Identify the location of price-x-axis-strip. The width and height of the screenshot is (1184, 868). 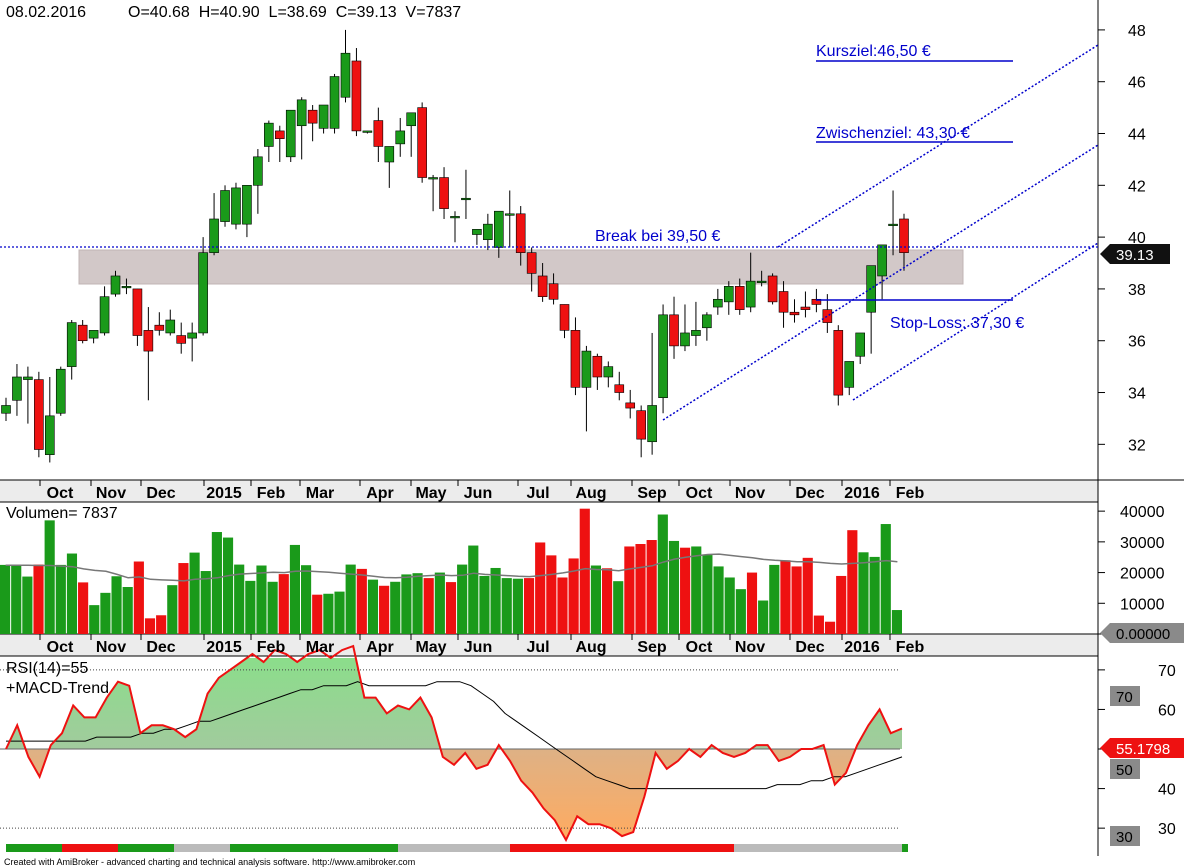
(549, 491).